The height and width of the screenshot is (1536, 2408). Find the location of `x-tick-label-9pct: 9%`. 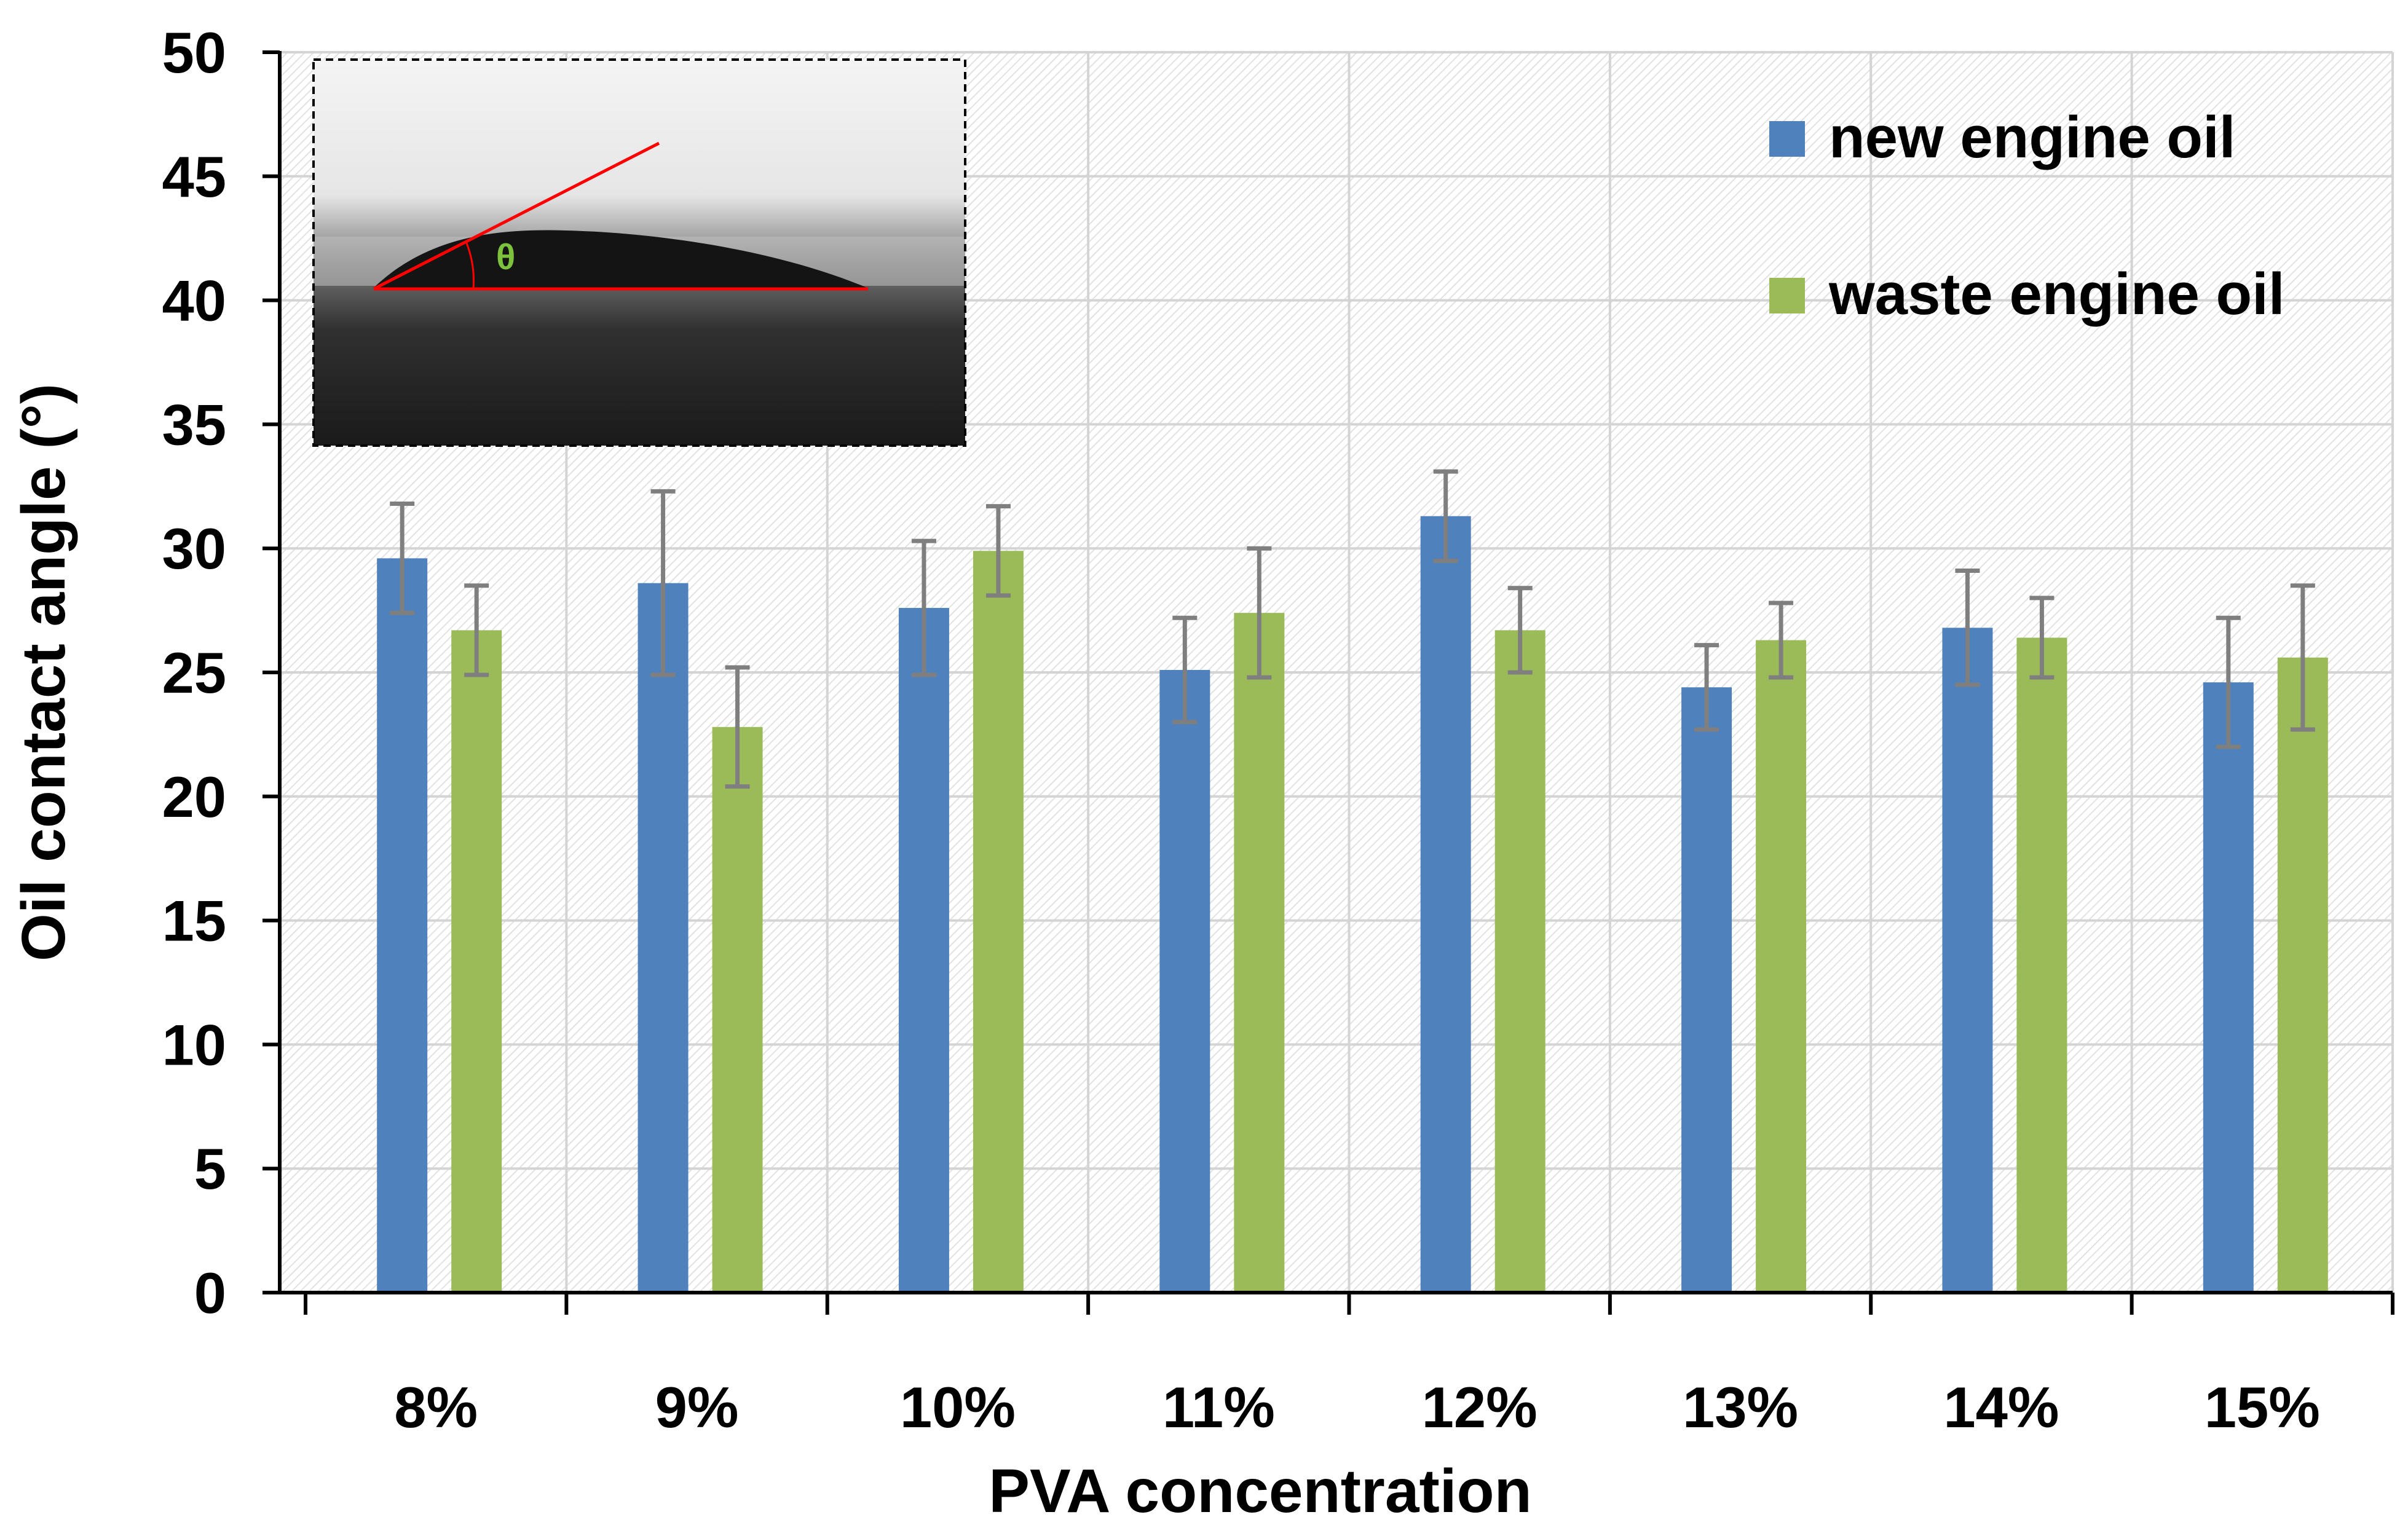

x-tick-label-9pct: 9% is located at coordinates (697, 1407).